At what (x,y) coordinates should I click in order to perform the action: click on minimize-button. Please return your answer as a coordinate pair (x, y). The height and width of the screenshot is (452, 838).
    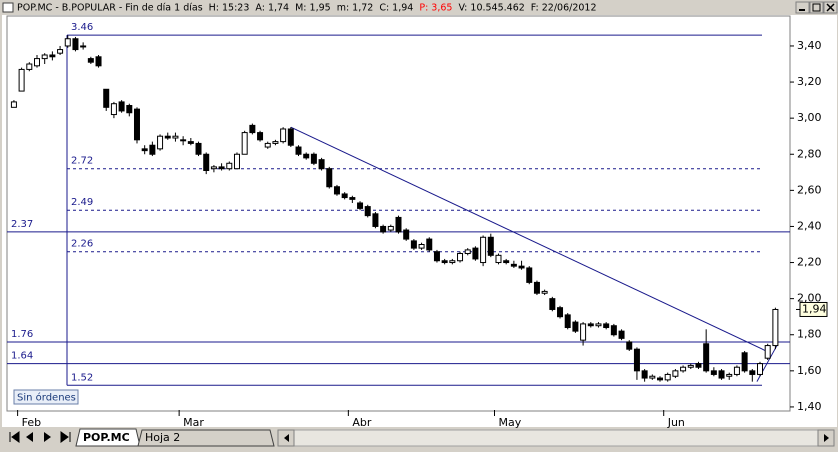
    Looking at the image, I should click on (802, 7).